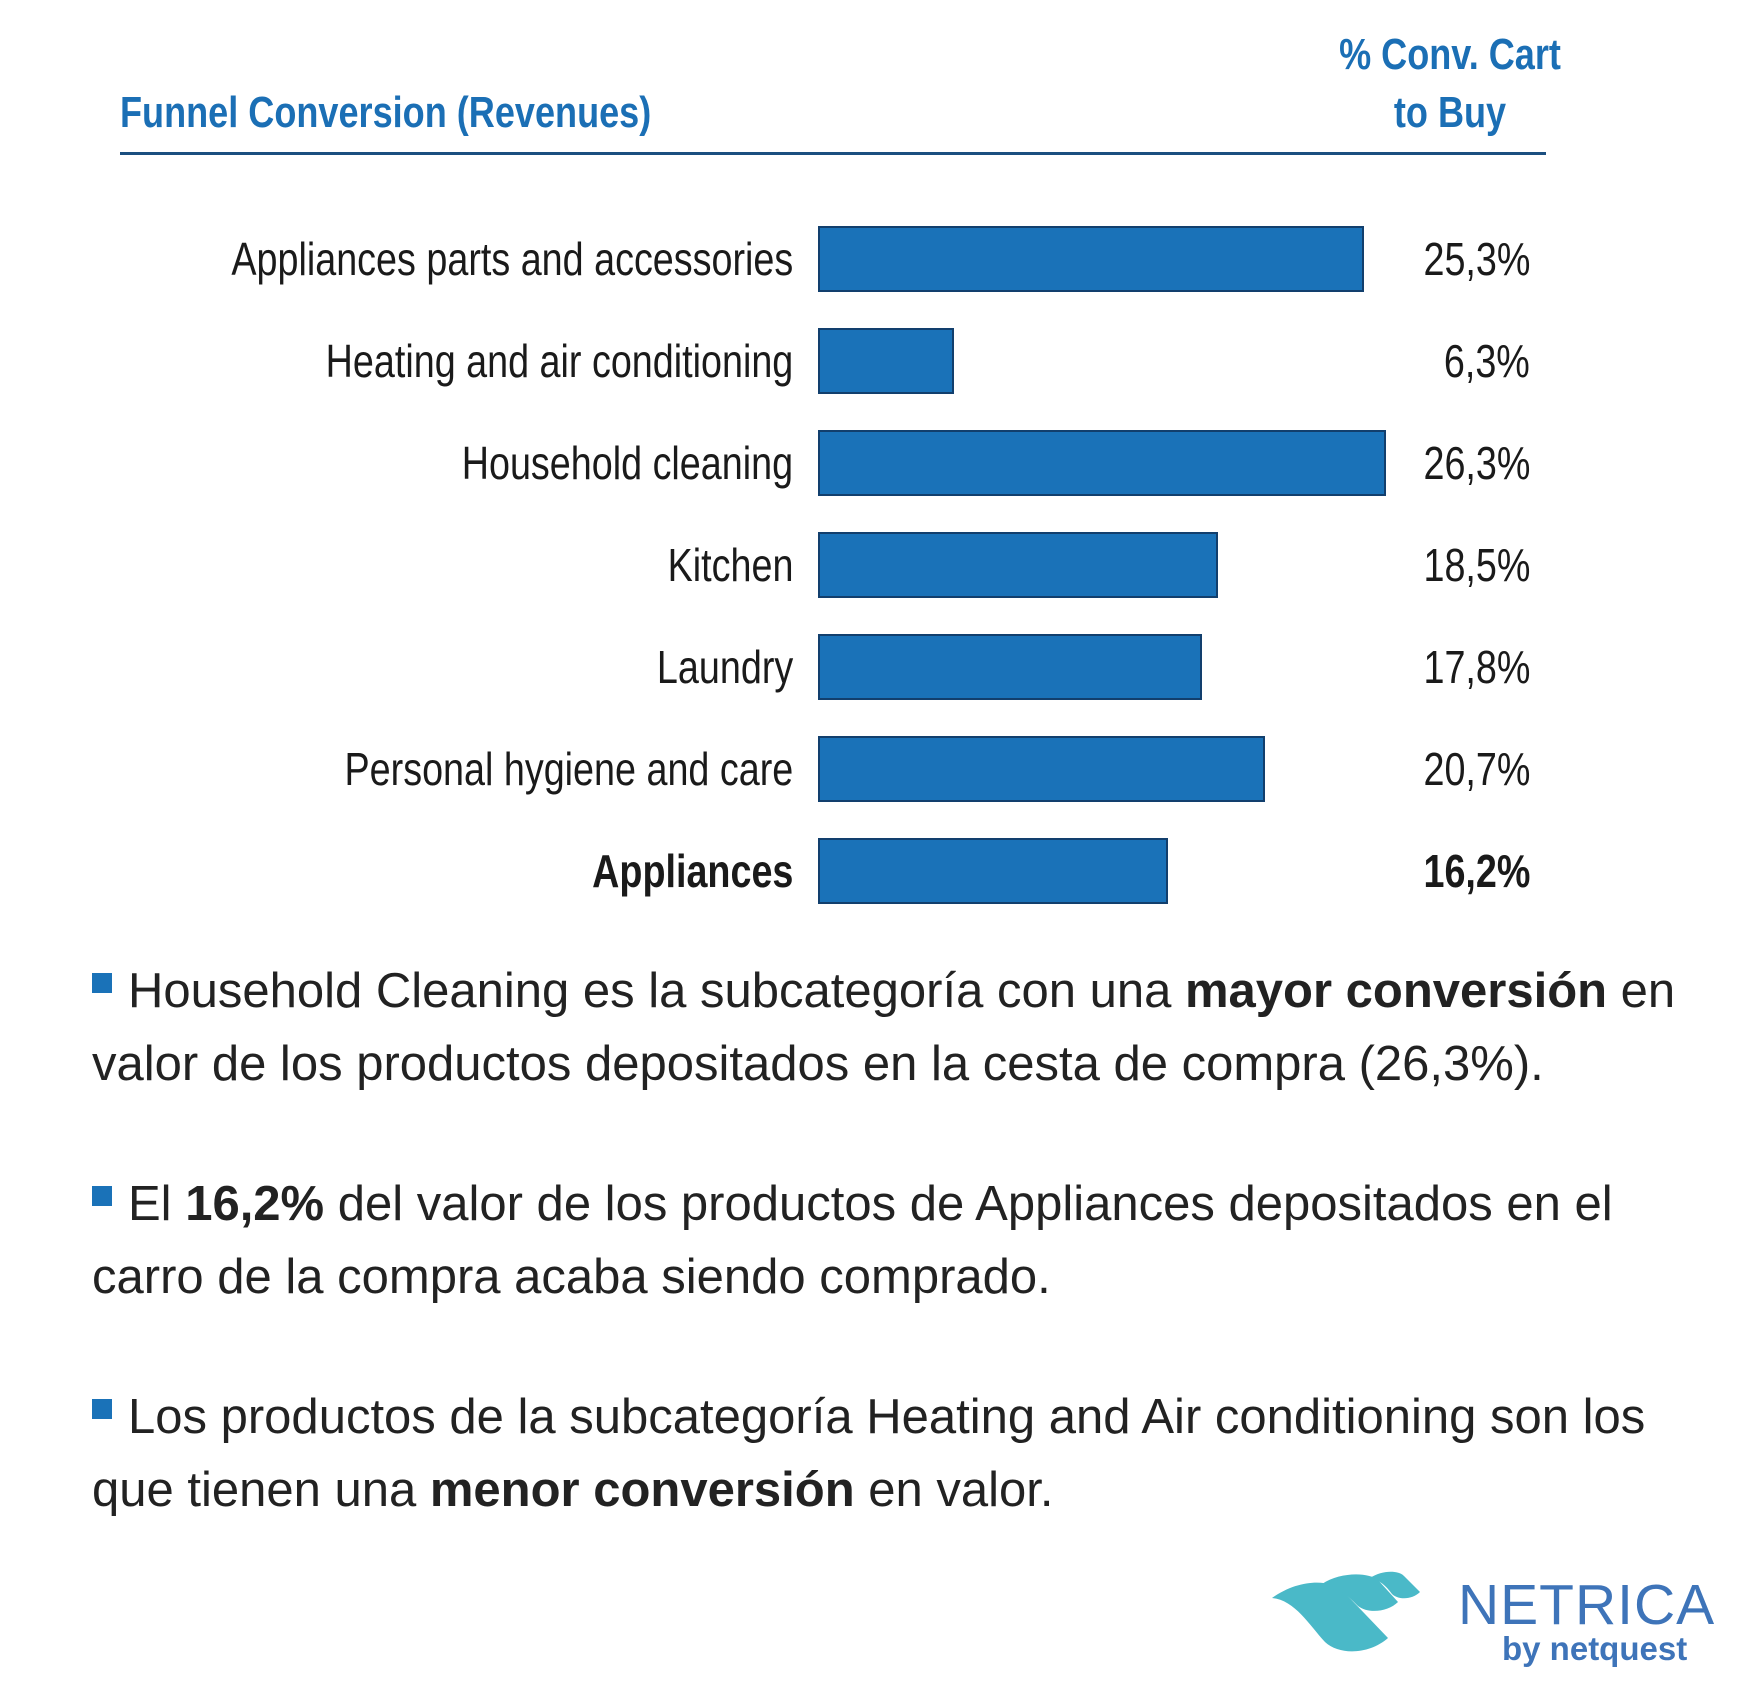 The height and width of the screenshot is (1701, 1760). What do you see at coordinates (1587, 1605) in the screenshot?
I see `logo-name: NETRICA` at bounding box center [1587, 1605].